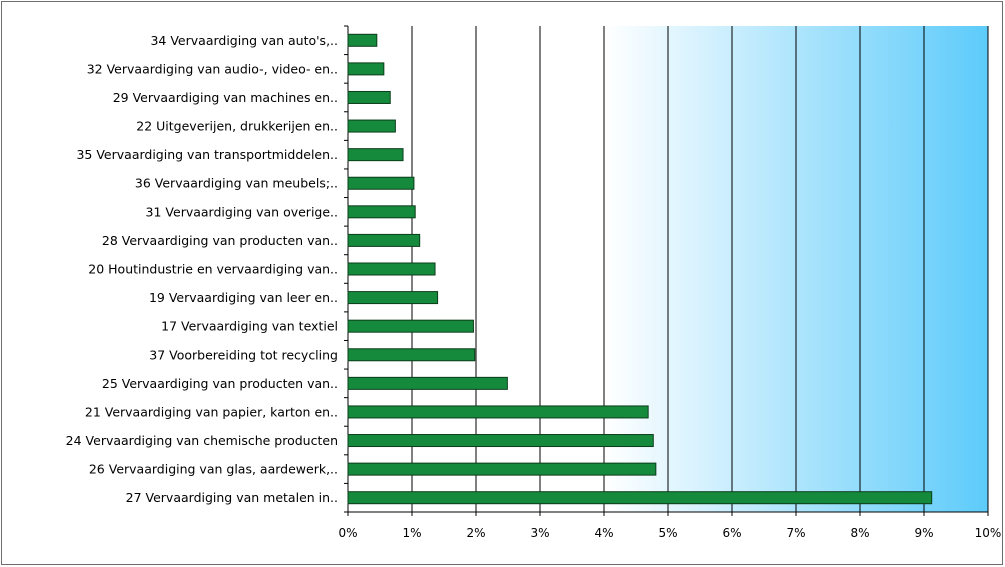  What do you see at coordinates (220, 383) in the screenshot?
I see `category-label: 25 Vervaardiging van producten van..` at bounding box center [220, 383].